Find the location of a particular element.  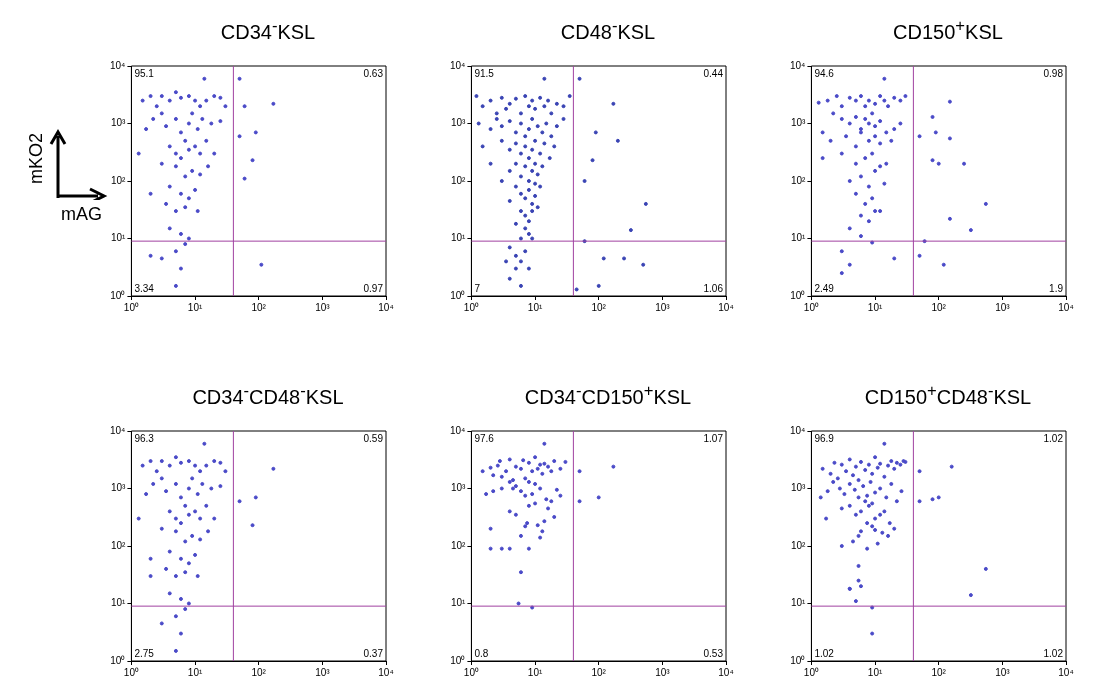

annotation: 94.6 is located at coordinates (824, 73).